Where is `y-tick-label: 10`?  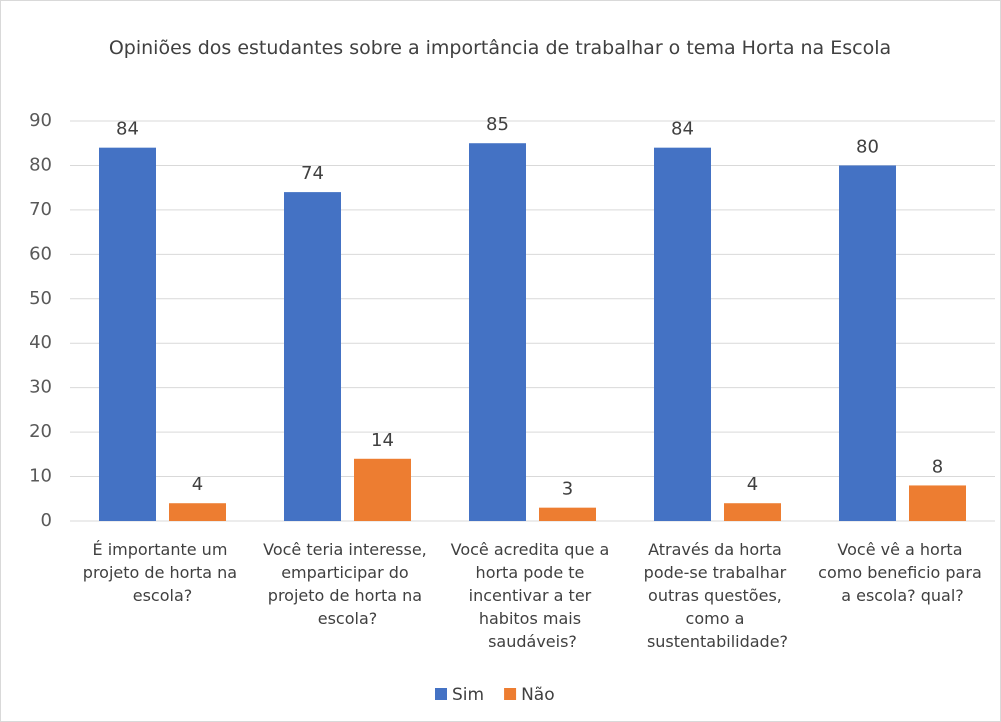
y-tick-label: 10 is located at coordinates (40, 476).